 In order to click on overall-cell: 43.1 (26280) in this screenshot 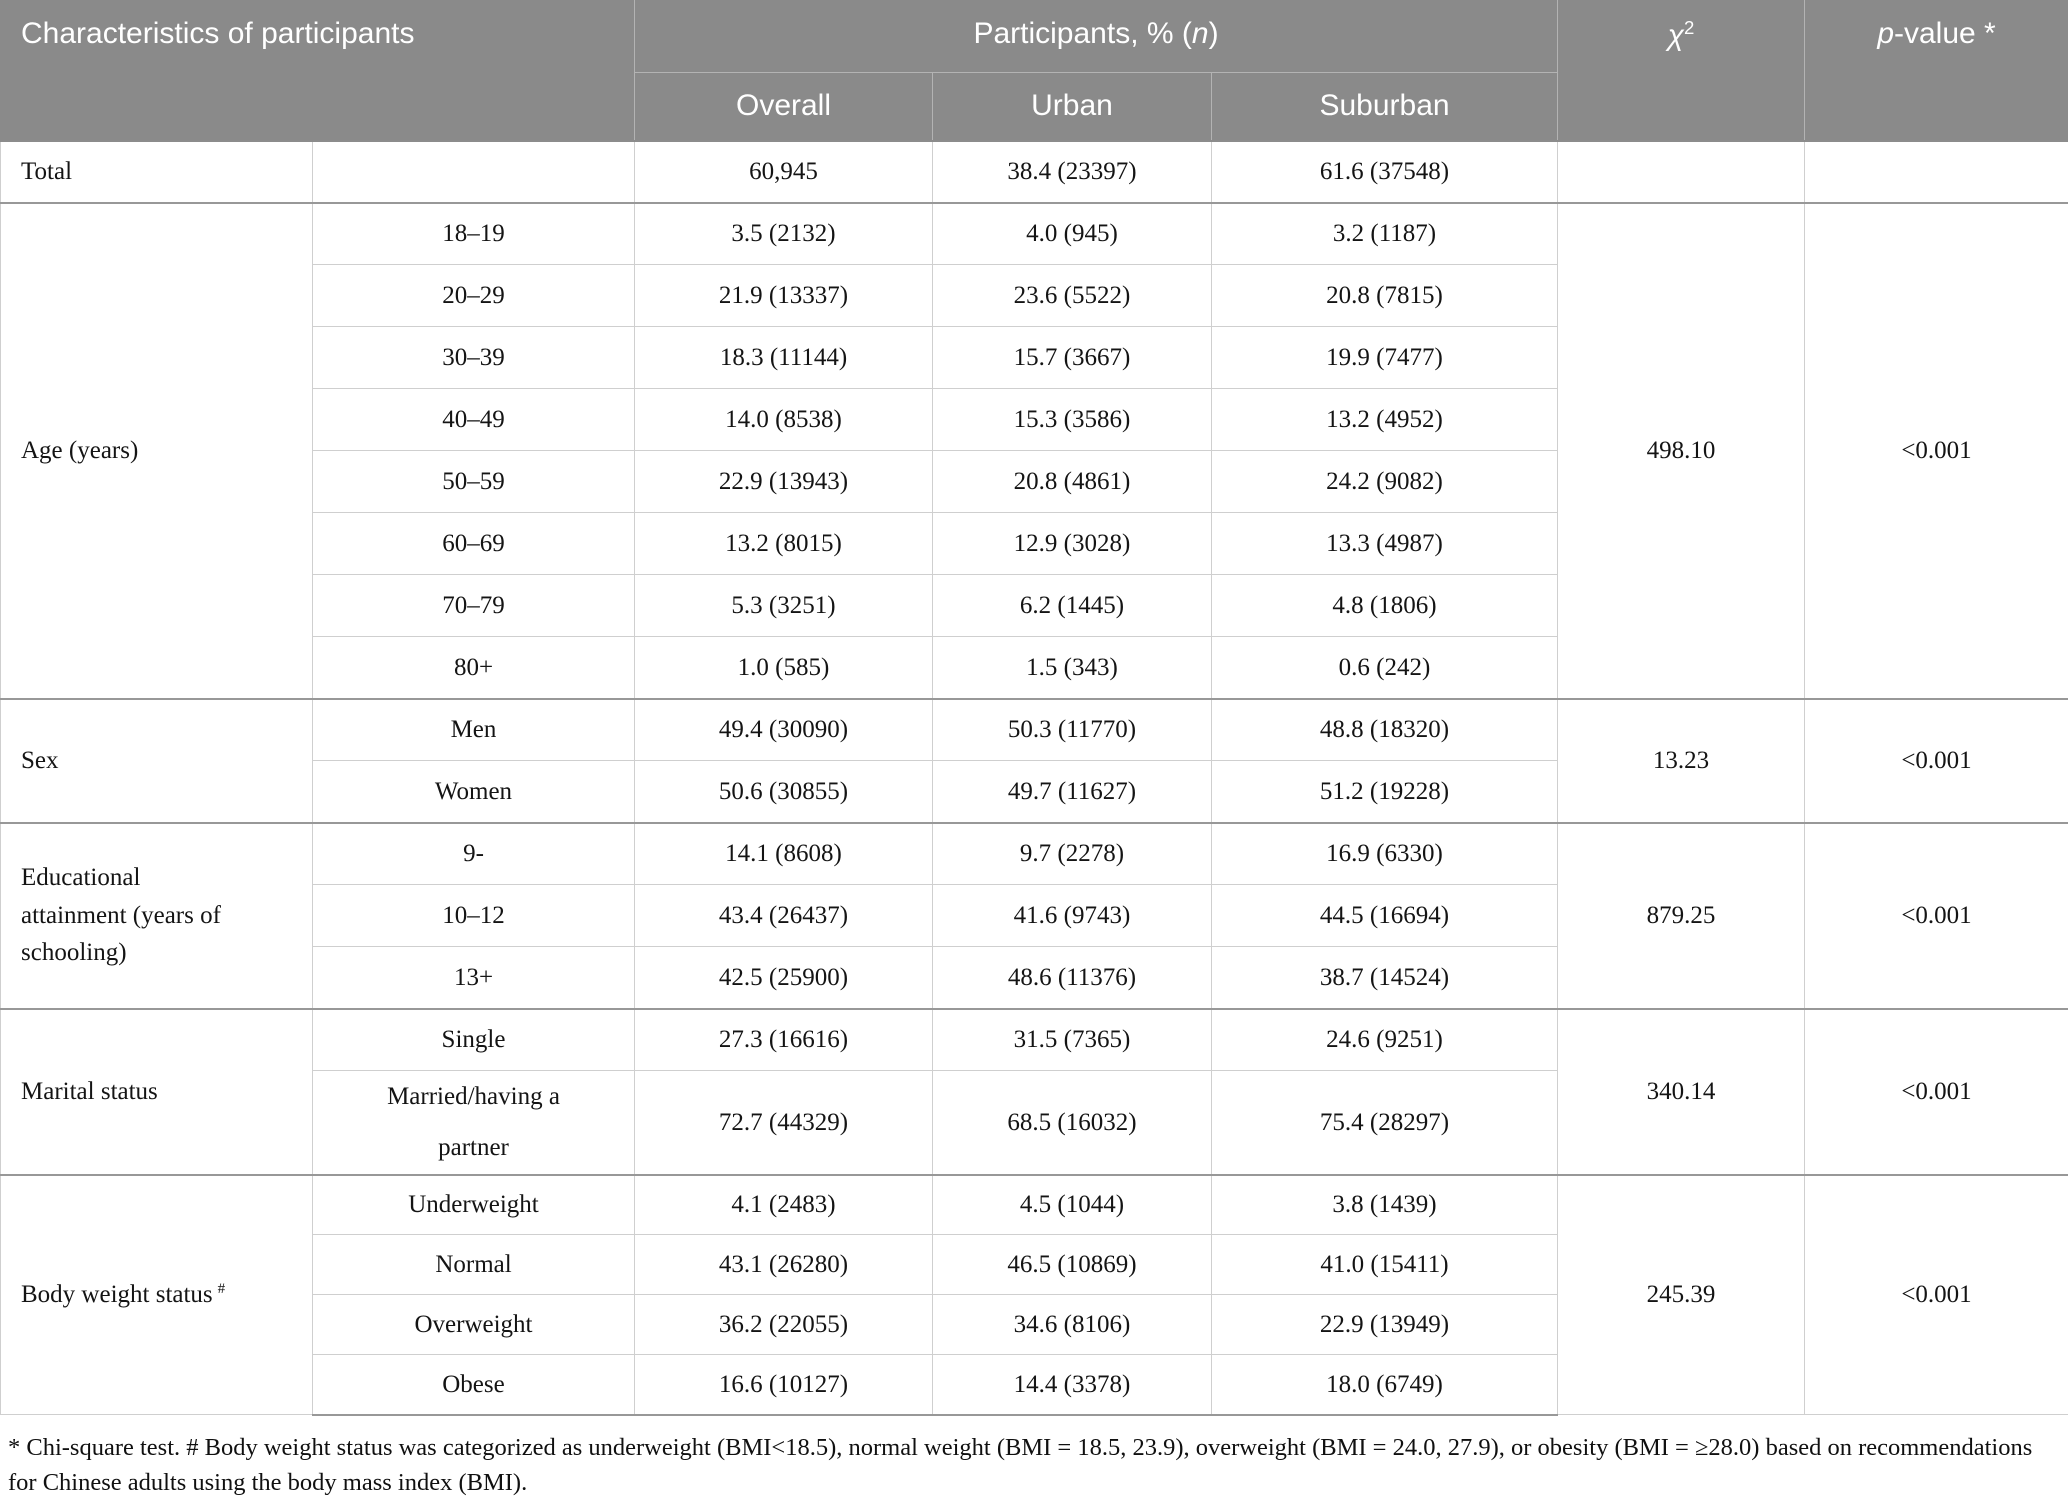, I will do `click(783, 1264)`.